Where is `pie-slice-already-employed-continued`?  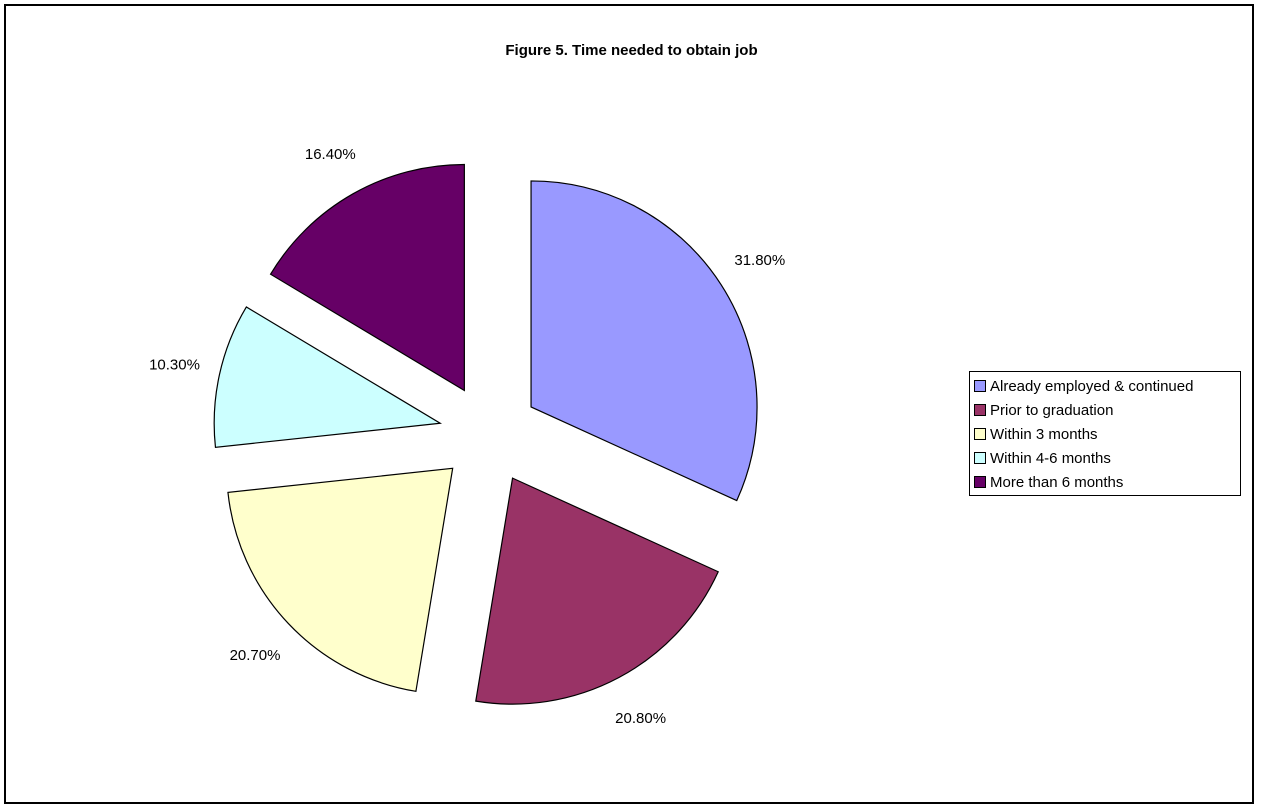 pie-slice-already-employed-continued is located at coordinates (644, 341).